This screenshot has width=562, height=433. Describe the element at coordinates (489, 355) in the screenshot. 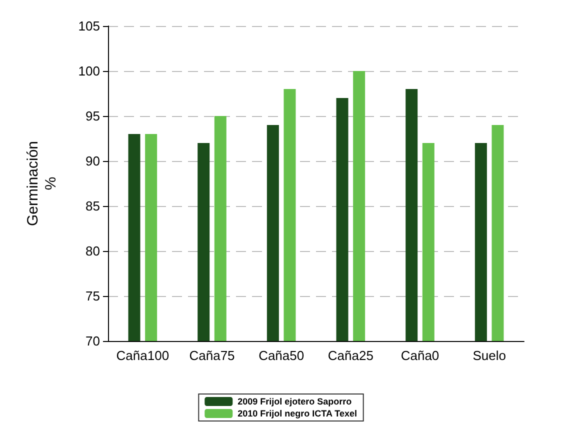

I see `x-tick-label: Suelo` at that location.